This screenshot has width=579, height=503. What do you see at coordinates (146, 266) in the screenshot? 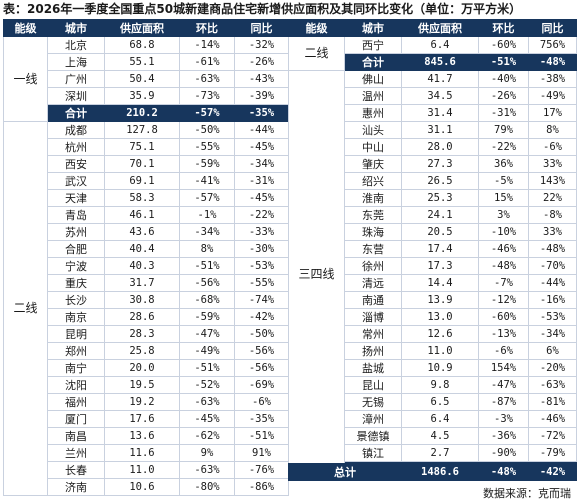
I see `table-row: 宁波 40.3 -51% -53%` at bounding box center [146, 266].